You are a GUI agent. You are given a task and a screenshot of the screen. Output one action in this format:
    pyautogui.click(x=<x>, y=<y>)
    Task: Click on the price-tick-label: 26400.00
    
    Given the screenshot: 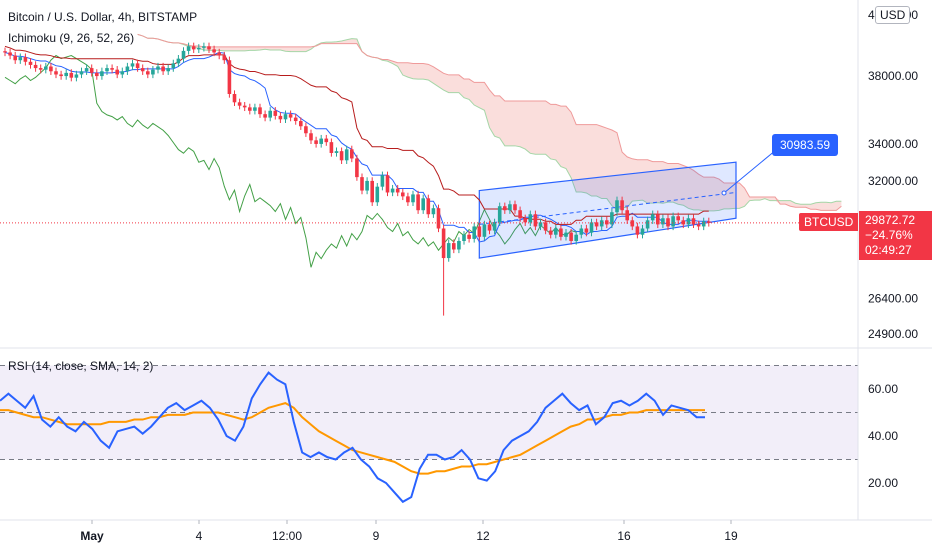 What is the action you would take?
    pyautogui.click(x=893, y=298)
    